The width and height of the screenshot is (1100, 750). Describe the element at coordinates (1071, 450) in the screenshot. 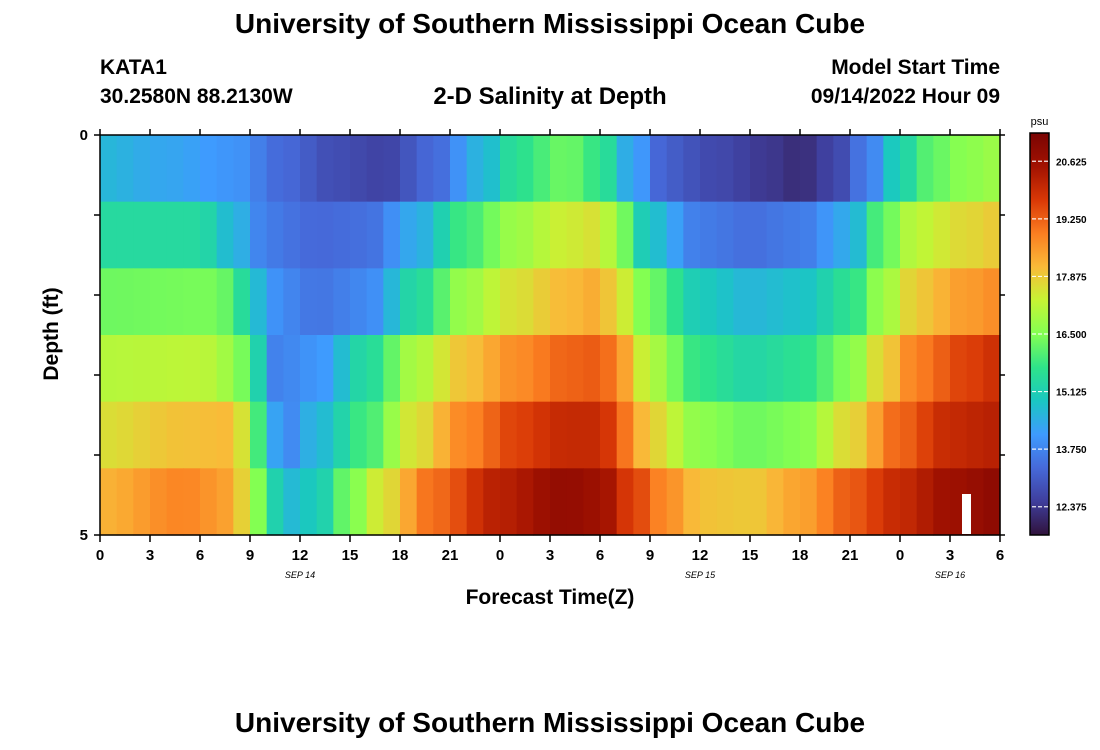

I see `colorbar-label: 13.750` at that location.